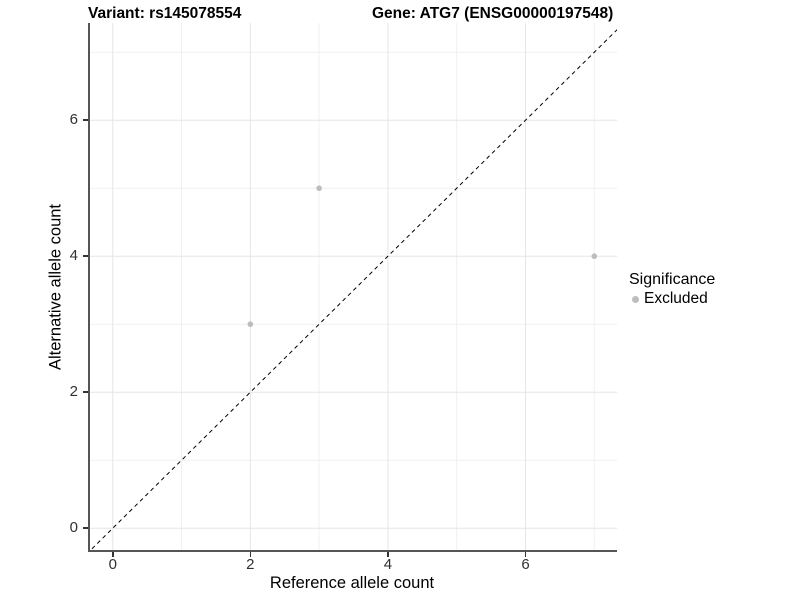  Describe the element at coordinates (112, 564) in the screenshot. I see `x-tick-label: 0` at that location.